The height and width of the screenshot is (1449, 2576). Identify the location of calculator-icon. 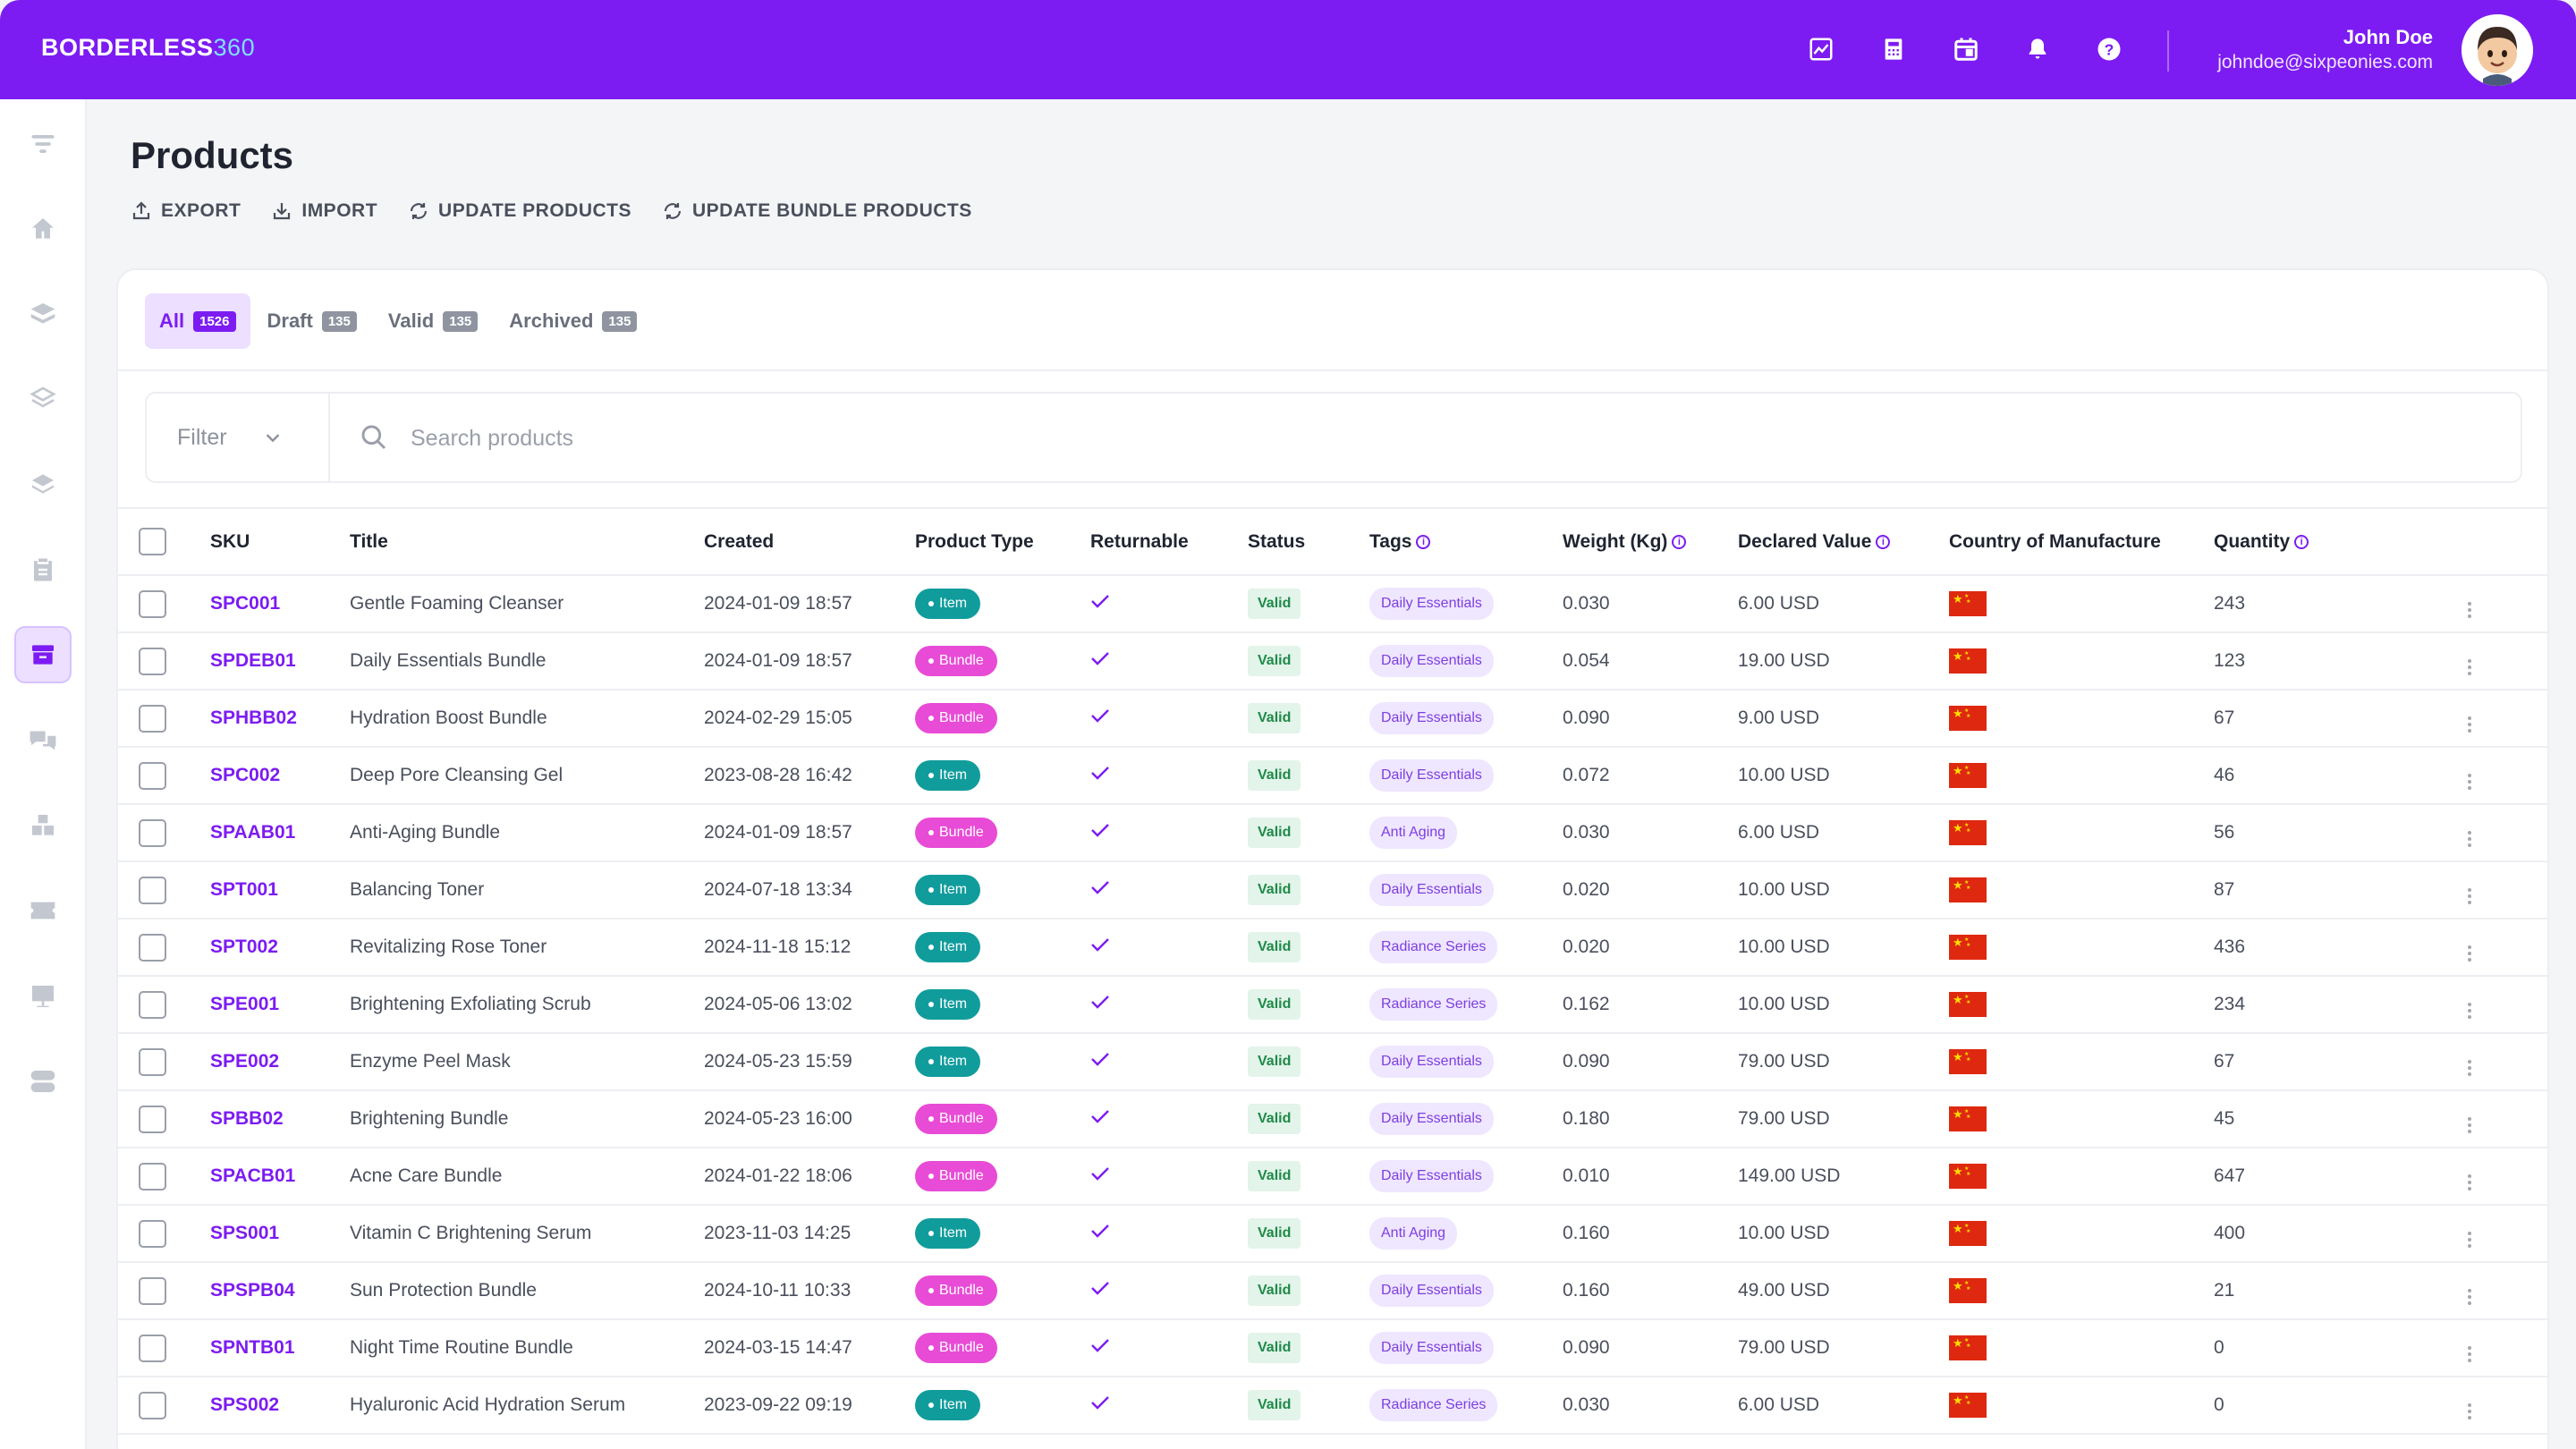
(1894, 49).